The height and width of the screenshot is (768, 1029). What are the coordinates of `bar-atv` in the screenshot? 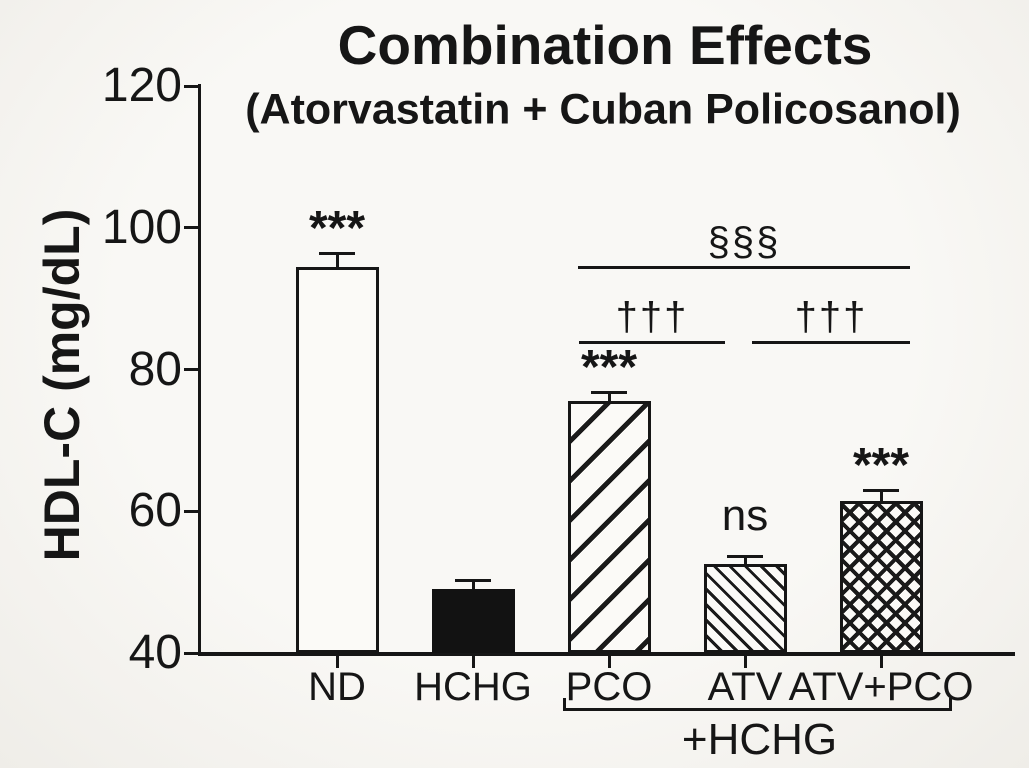 It's located at (745, 608).